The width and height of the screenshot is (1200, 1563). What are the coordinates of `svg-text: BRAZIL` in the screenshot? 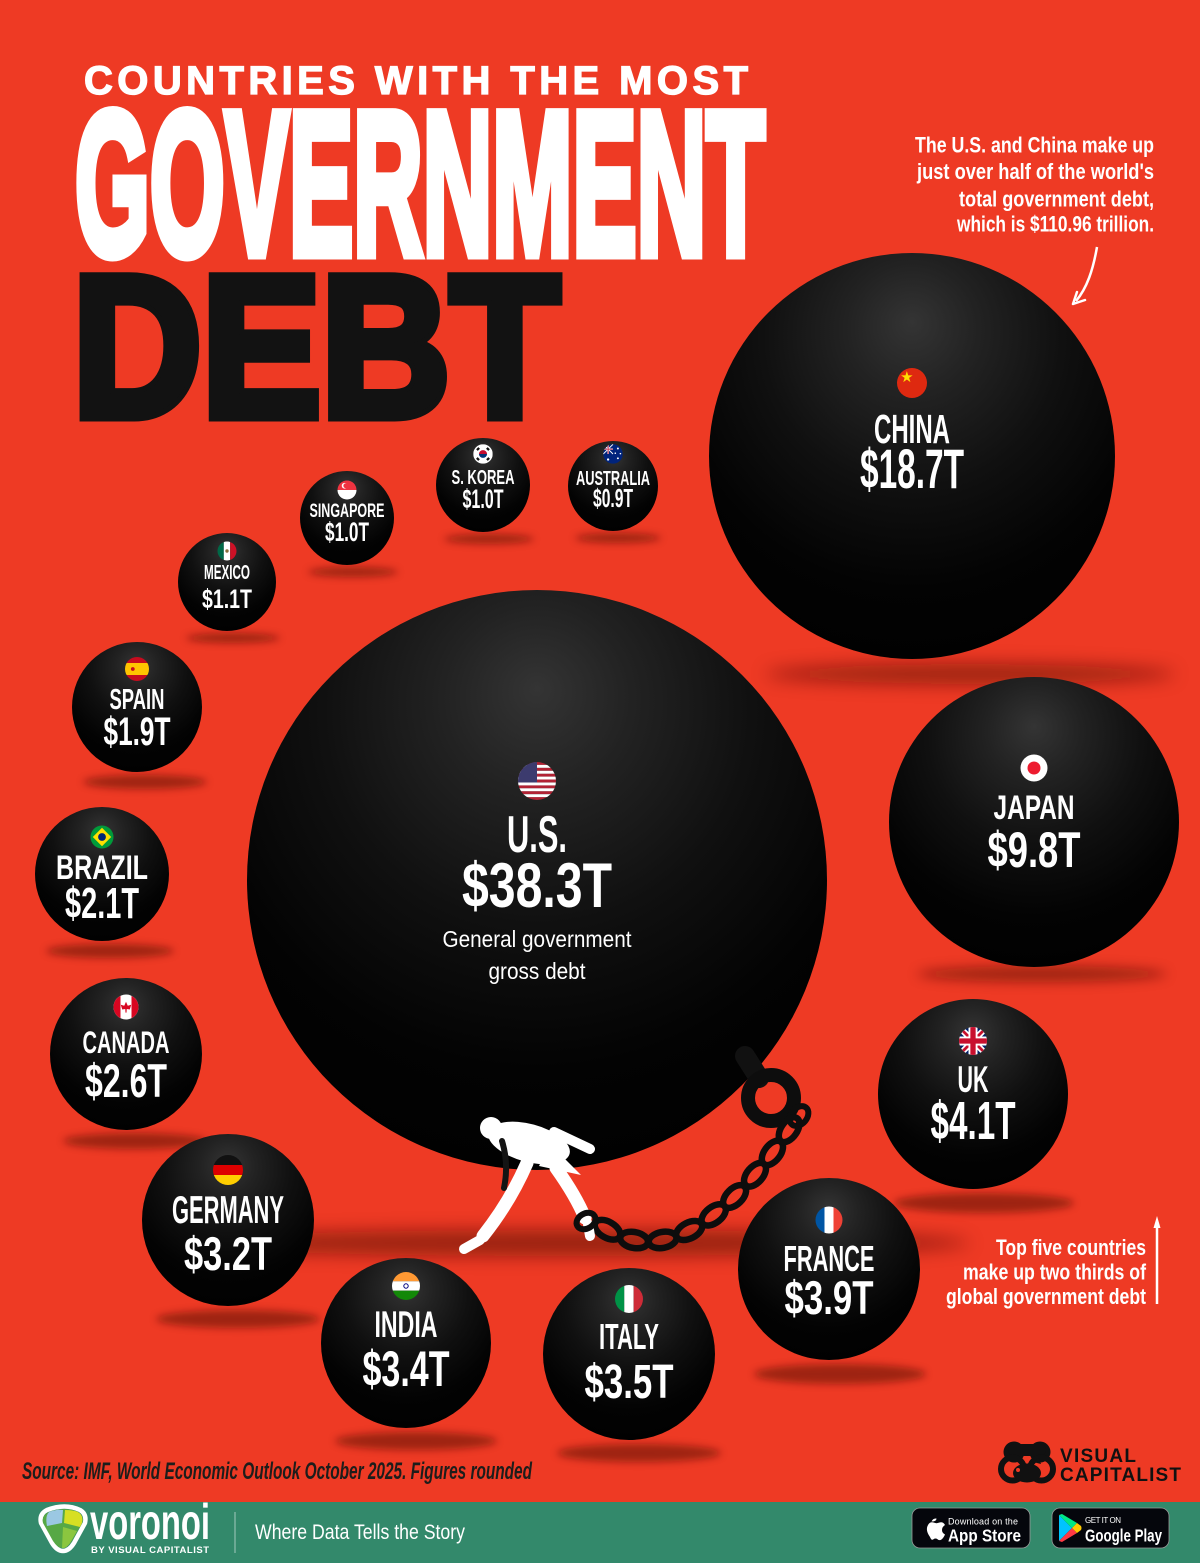 It's located at (102, 868).